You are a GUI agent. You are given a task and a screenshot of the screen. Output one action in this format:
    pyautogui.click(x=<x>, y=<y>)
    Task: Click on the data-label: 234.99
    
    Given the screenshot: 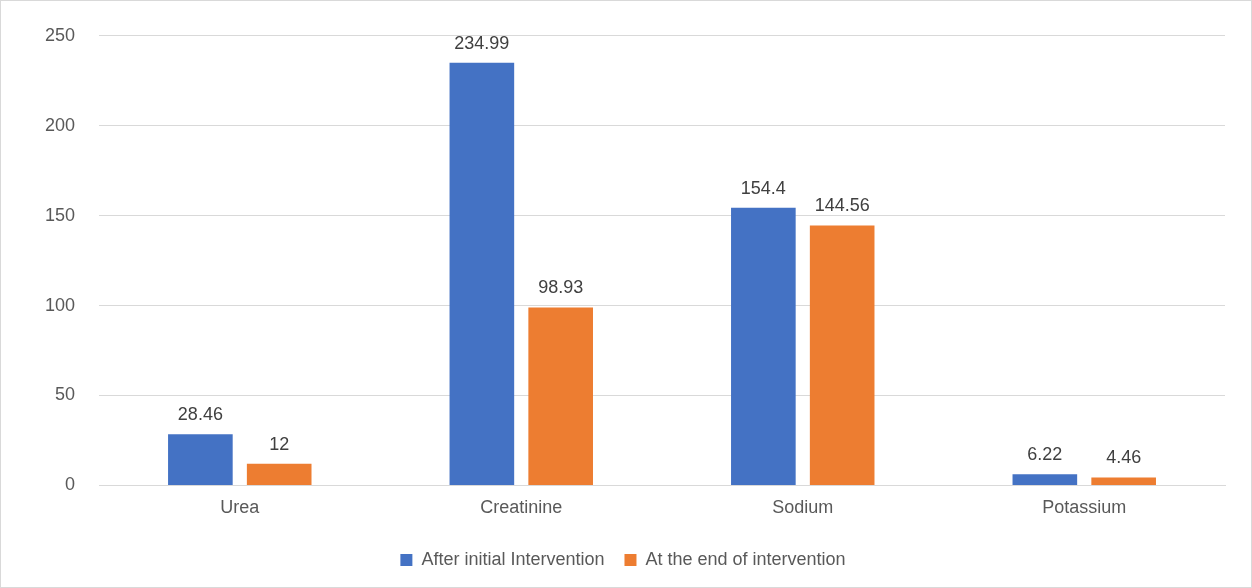 What is the action you would take?
    pyautogui.click(x=482, y=42)
    